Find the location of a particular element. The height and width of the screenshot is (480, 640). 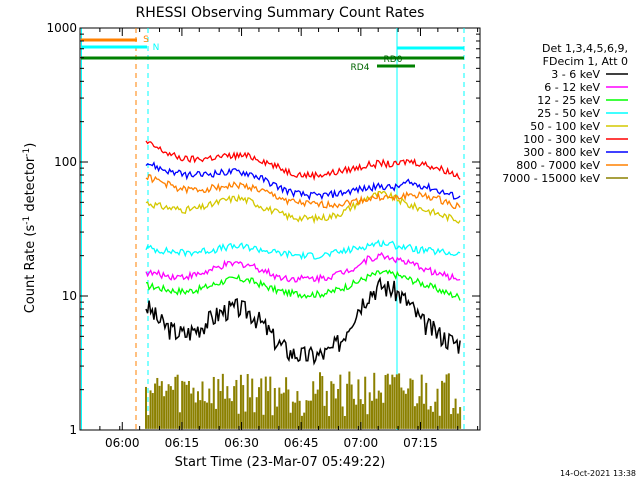

x-tick-label: 06:15 is located at coordinates (182, 443).